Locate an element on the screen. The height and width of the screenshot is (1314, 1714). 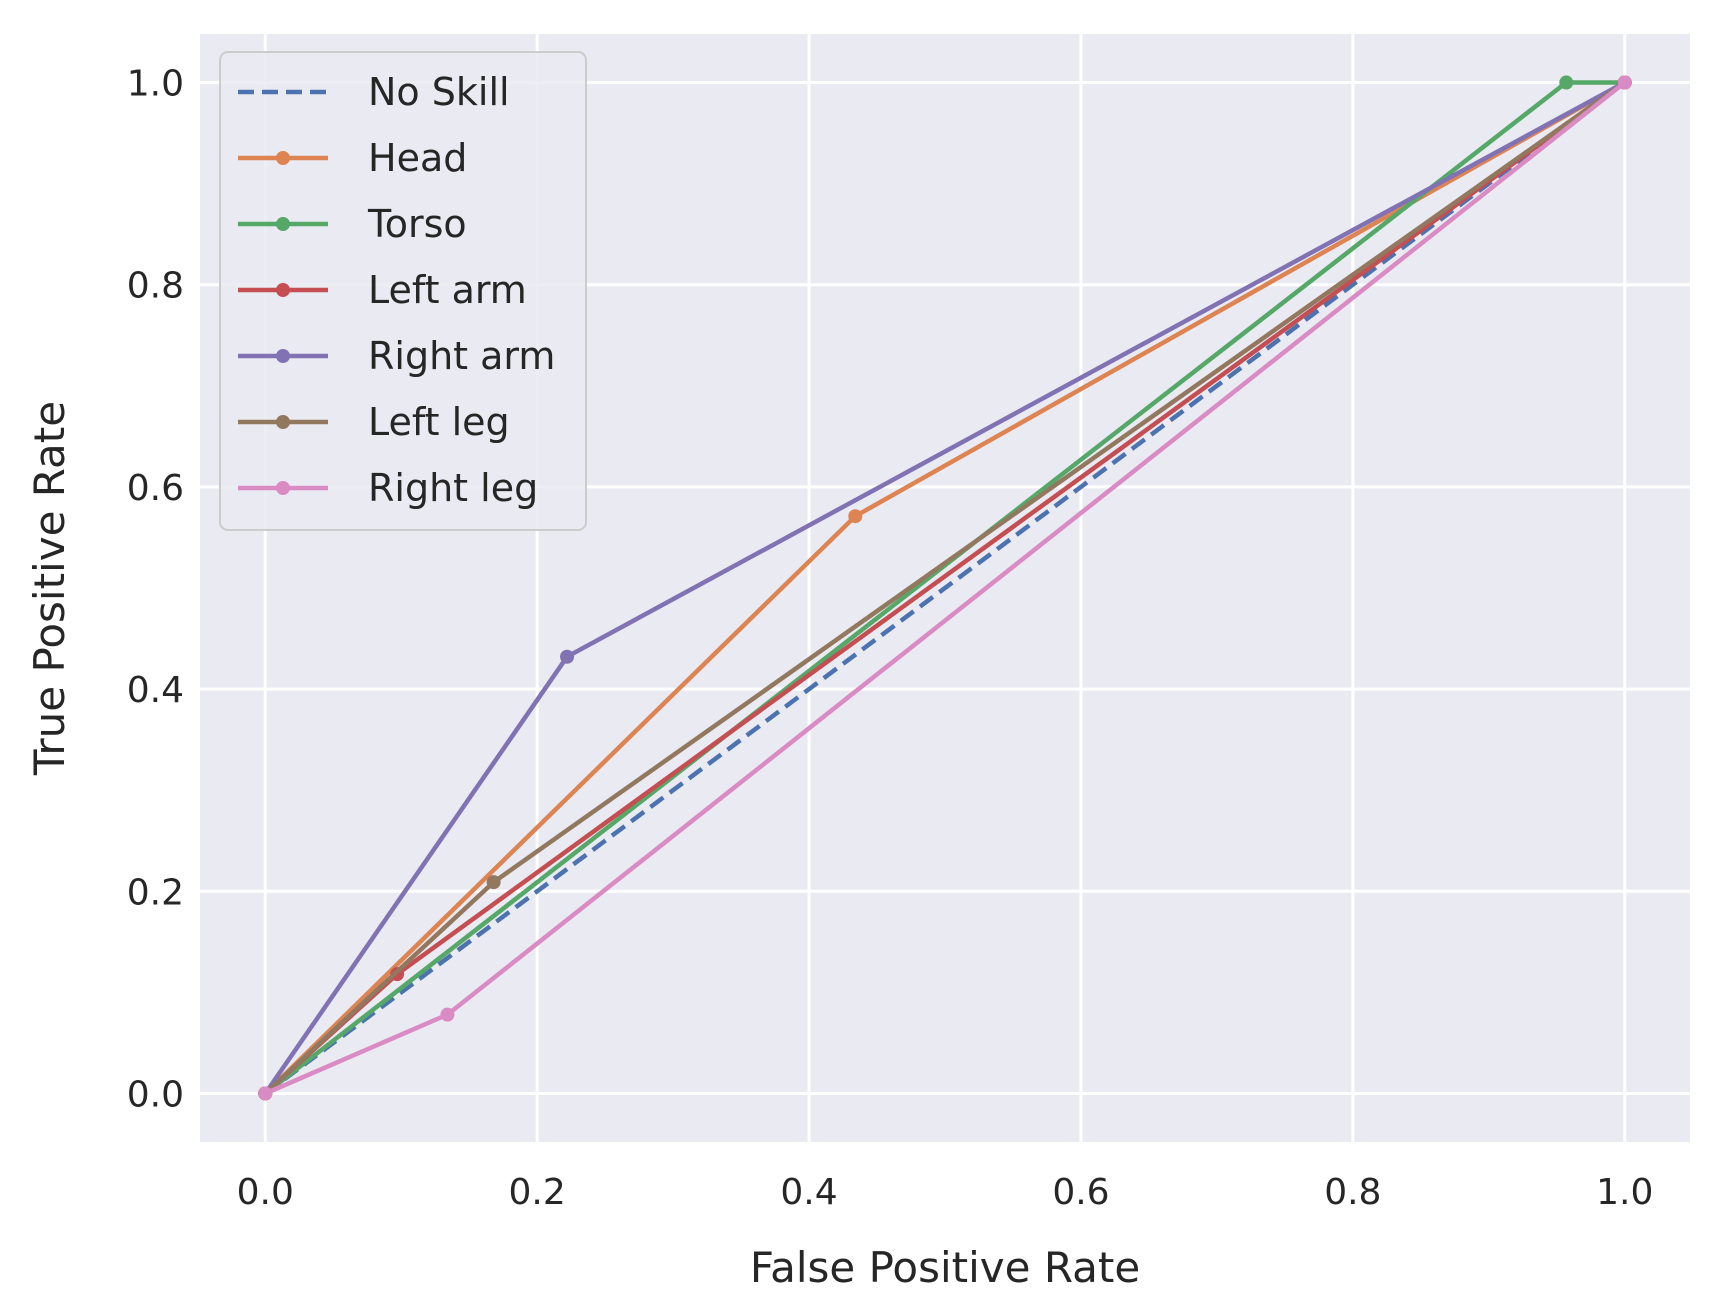
legend-label: Right leg is located at coordinates (453, 488).